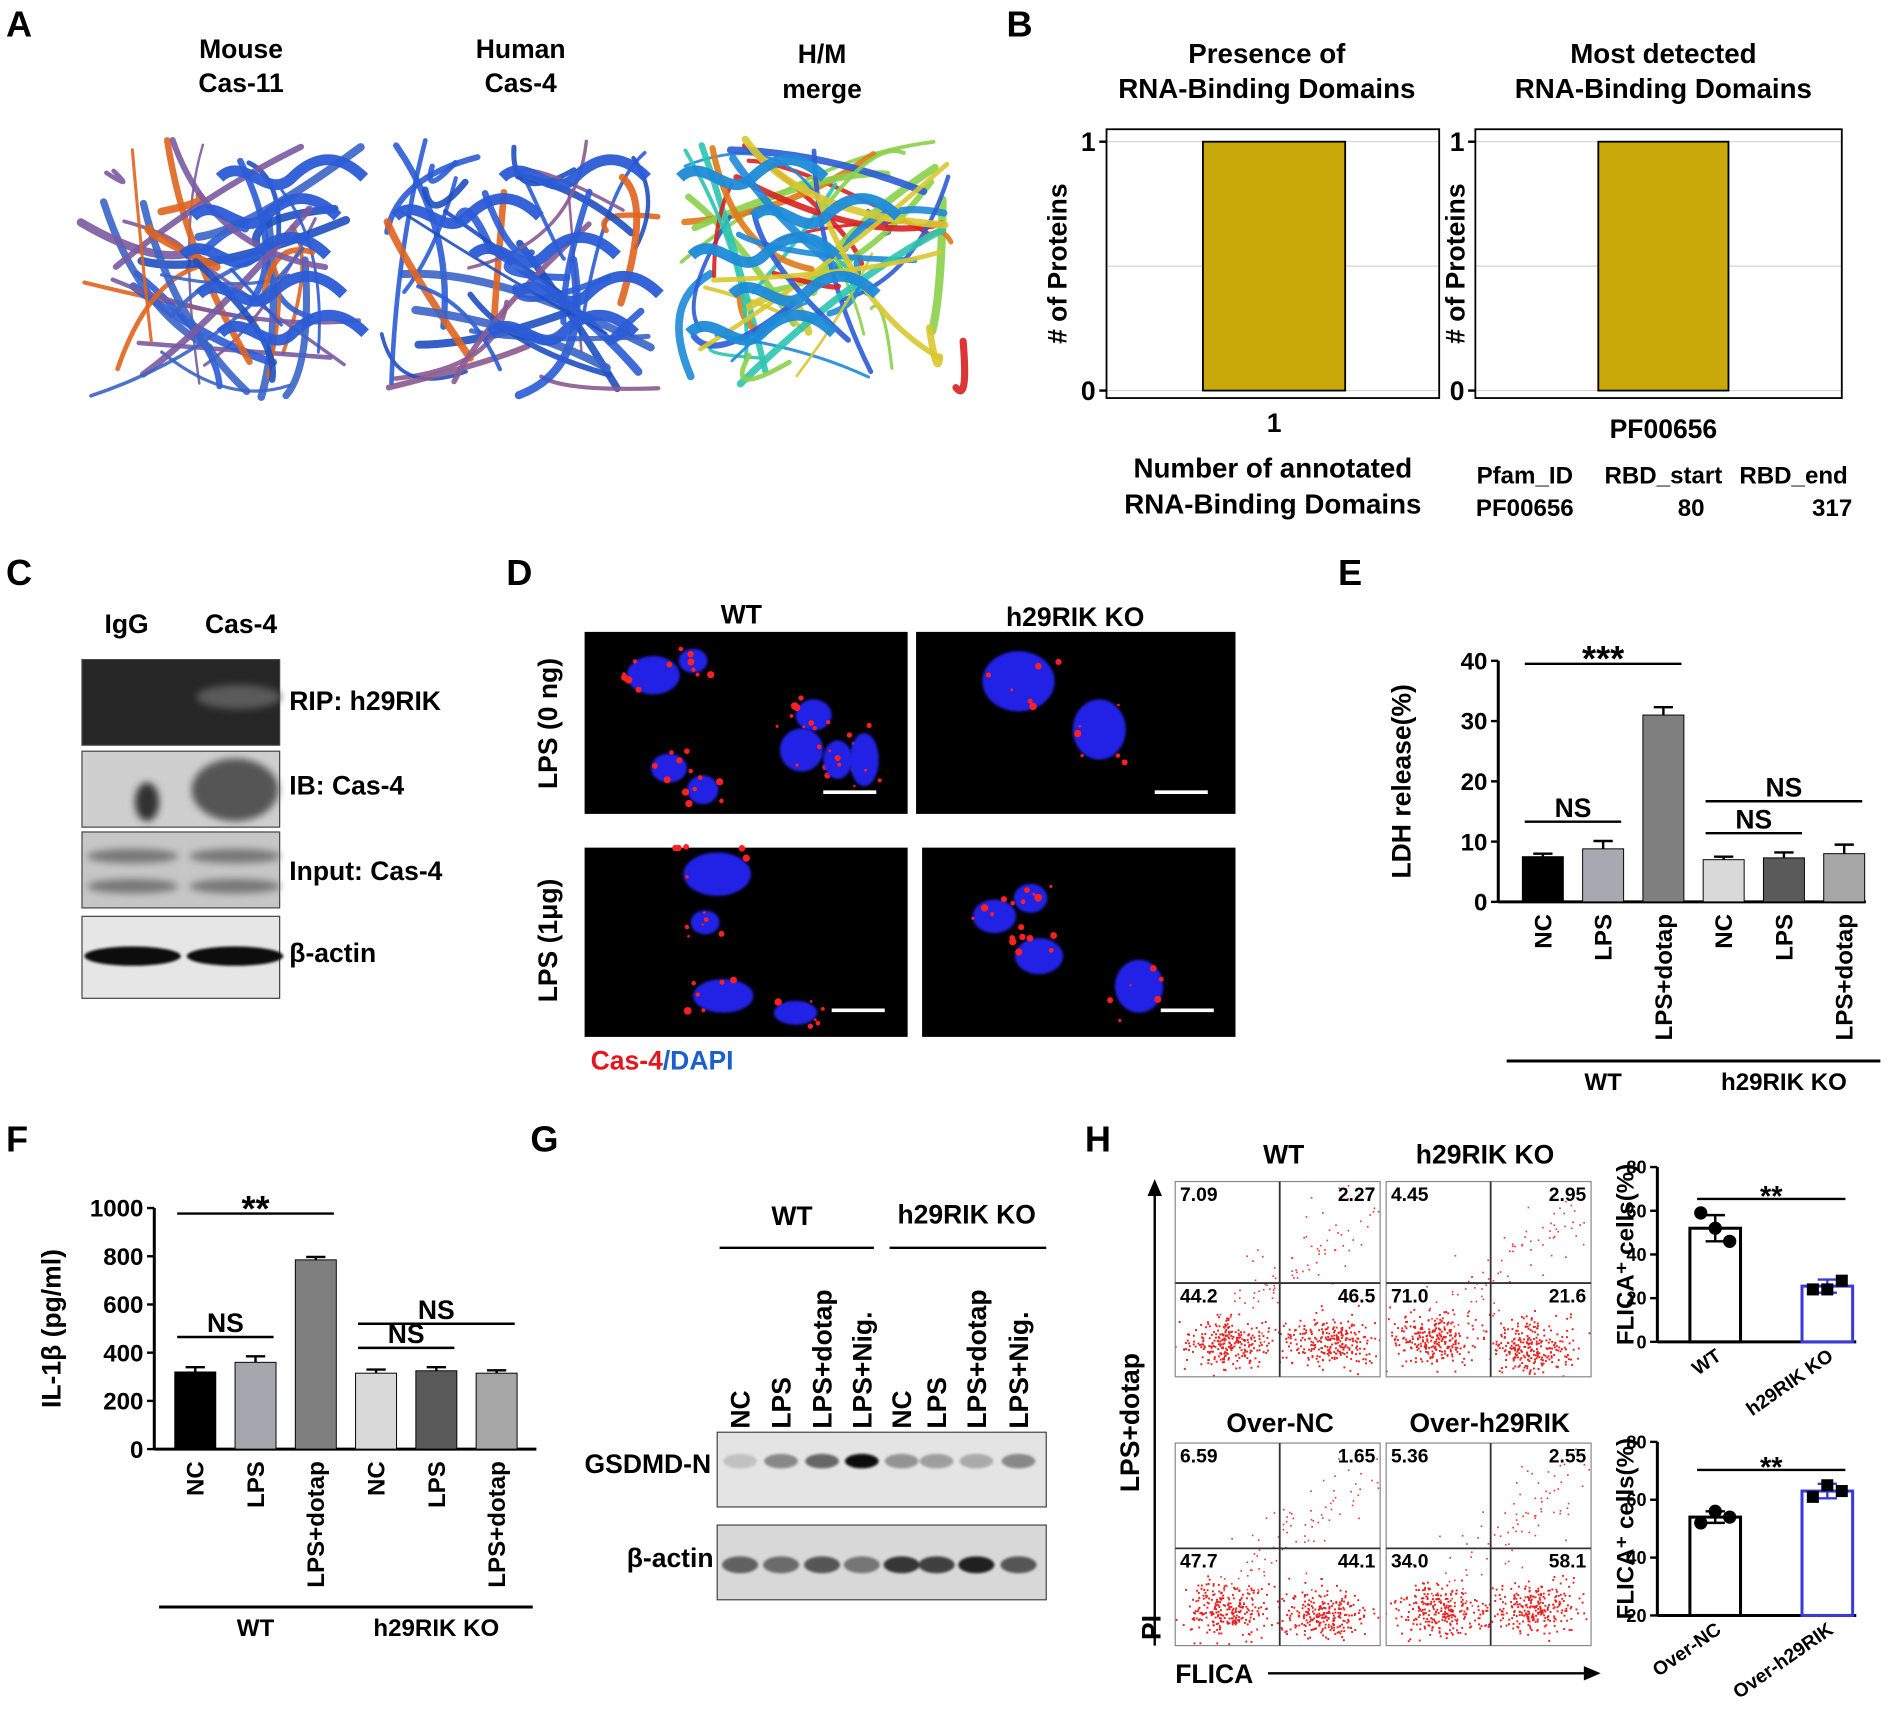 This screenshot has width=1890, height=1723. Describe the element at coordinates (822, 89) in the screenshot. I see `structure-title: merge` at that location.